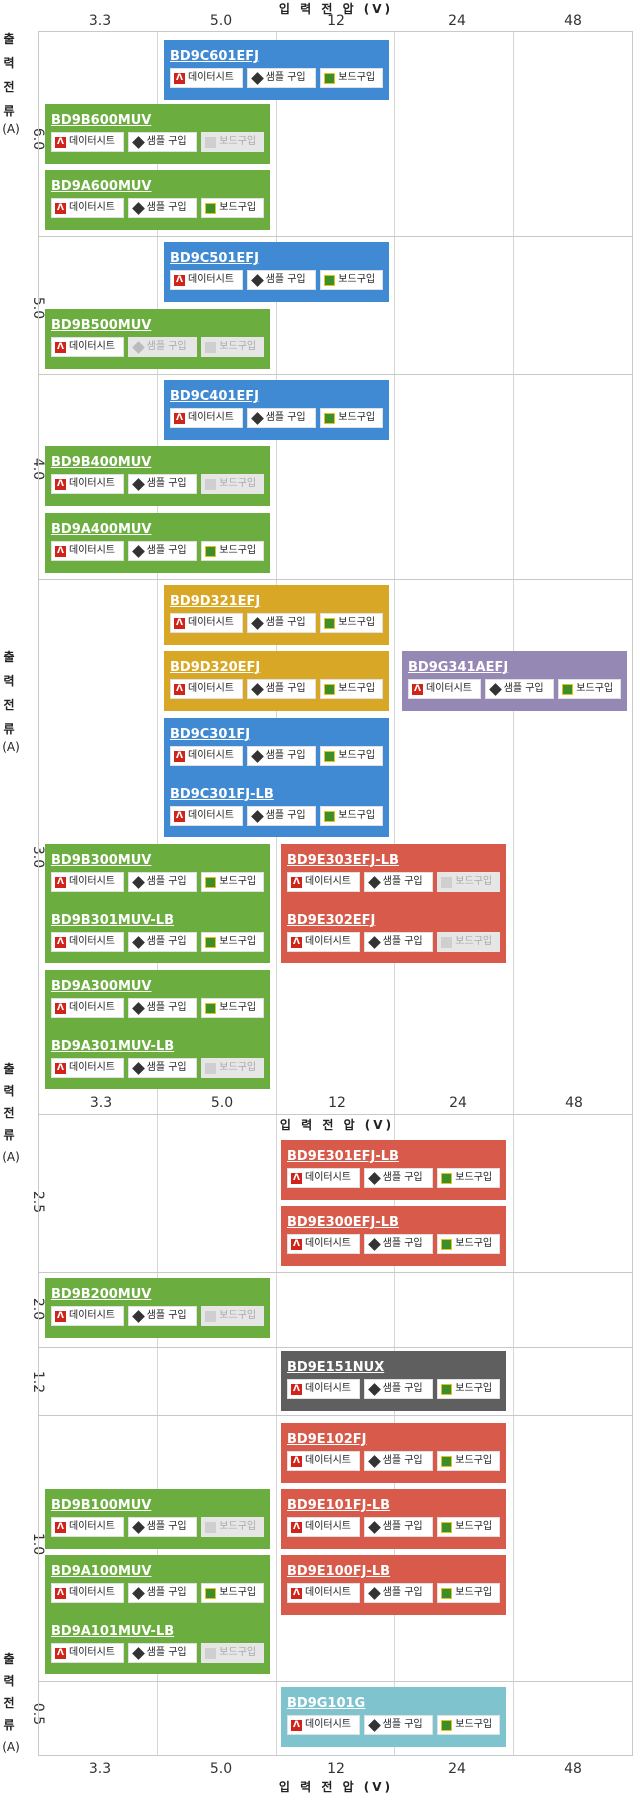 This screenshot has height=1795, width=634. Describe the element at coordinates (101, 1294) in the screenshot. I see `product-name-link: BD9B200MUV` at that location.